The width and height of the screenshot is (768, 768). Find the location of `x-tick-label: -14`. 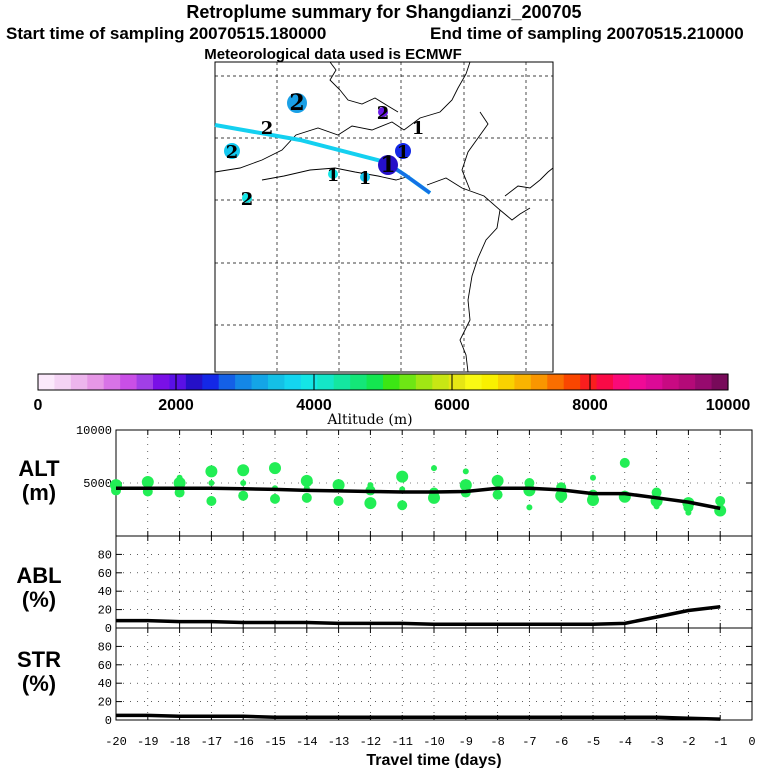

x-tick-label: -14 is located at coordinates (307, 742).